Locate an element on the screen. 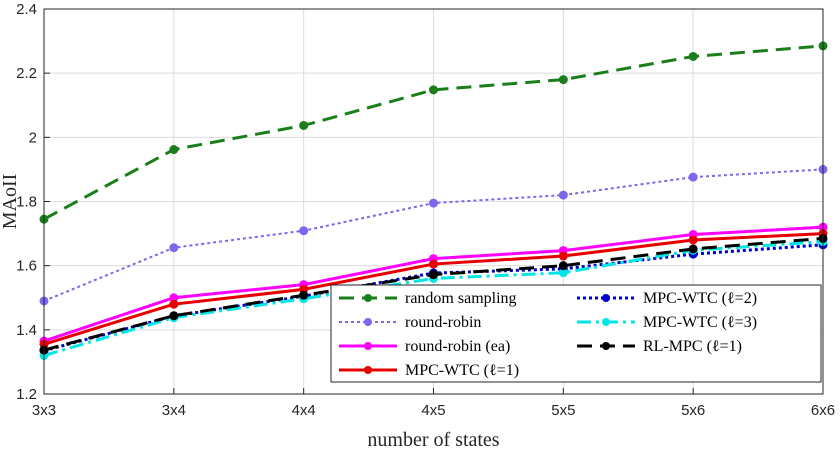  legend-label: round-robin (ea) is located at coordinates (457, 346).